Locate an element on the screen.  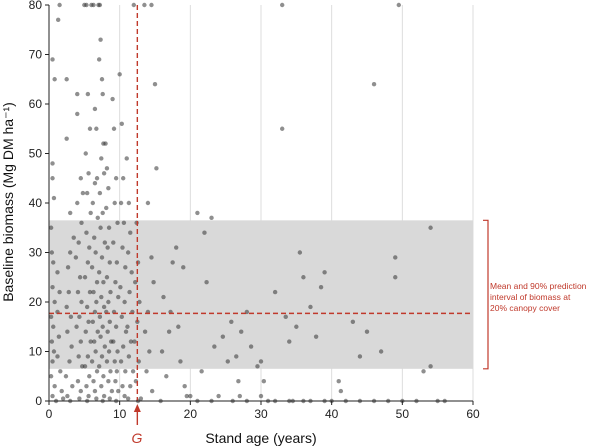
y-tick-label: 20 is located at coordinates (36, 302).